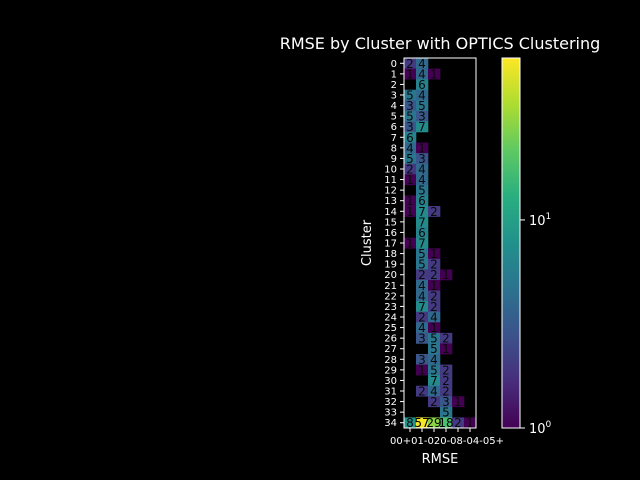 The height and width of the screenshot is (480, 640). I want to click on y-tick-label: 15, so click(390, 222).